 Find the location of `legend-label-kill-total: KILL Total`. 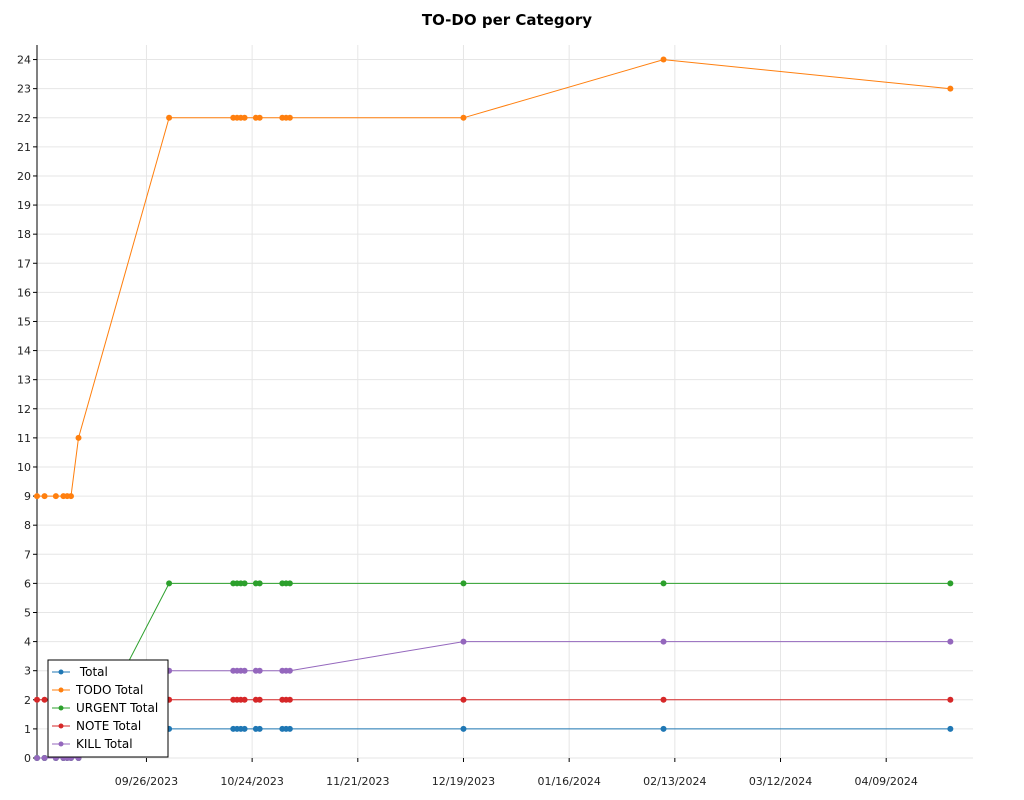

legend-label-kill-total: KILL Total is located at coordinates (104, 744).